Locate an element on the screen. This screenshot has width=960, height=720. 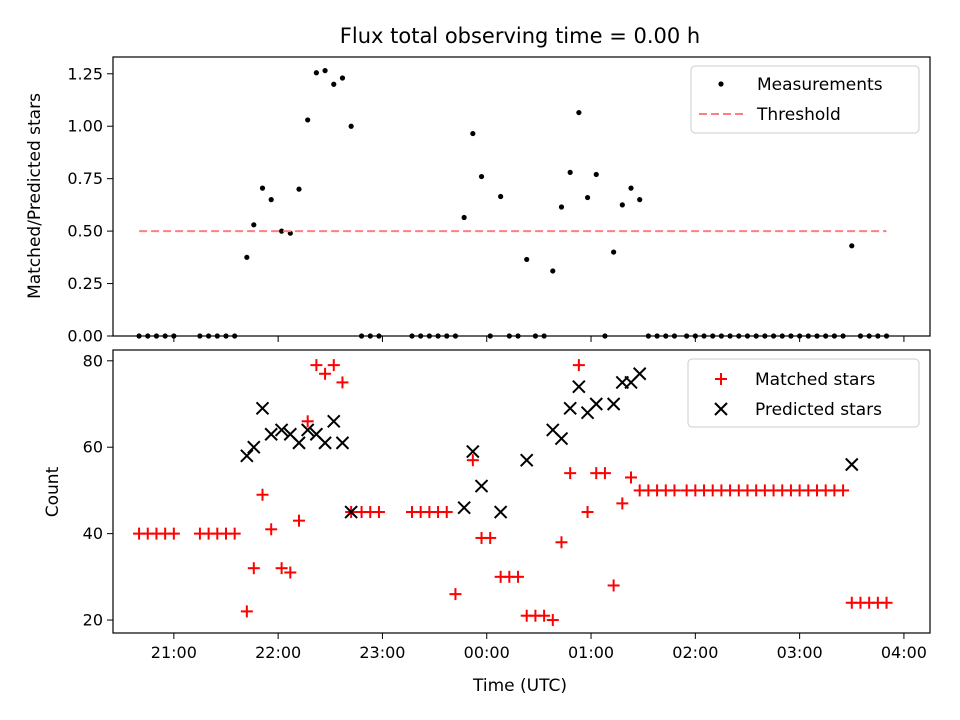
count-legend-box is located at coordinates (803, 393).